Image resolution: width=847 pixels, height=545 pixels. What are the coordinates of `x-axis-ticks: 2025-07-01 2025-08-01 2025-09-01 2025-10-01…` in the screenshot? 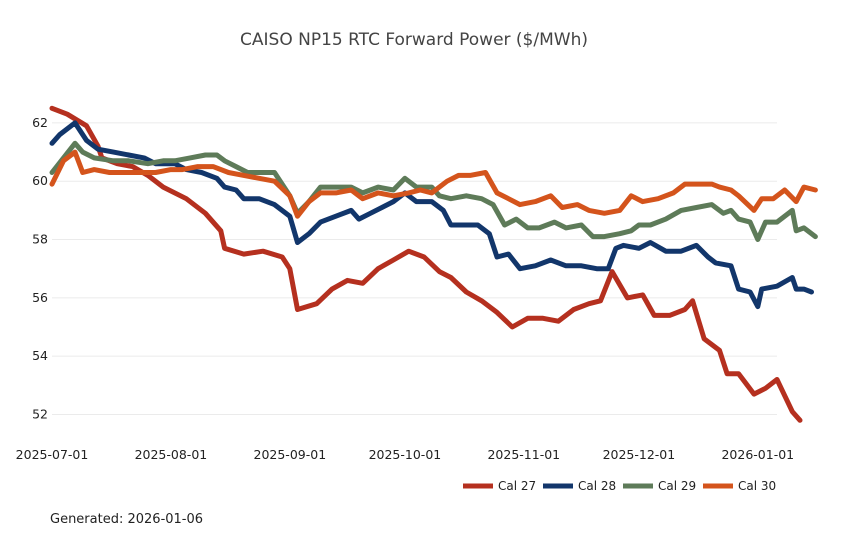 It's located at (405, 454).